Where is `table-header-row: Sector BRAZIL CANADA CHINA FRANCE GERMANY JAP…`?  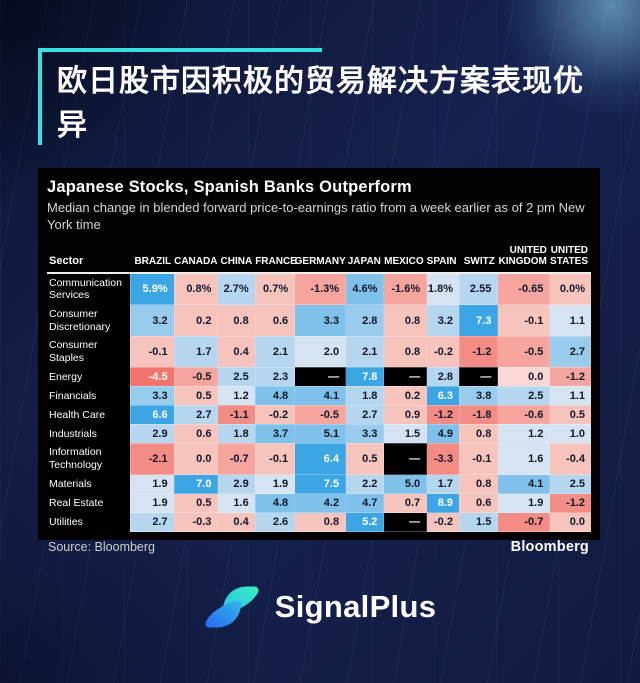
table-header-row: Sector BRAZIL CANADA CHINA FRANCE GERMANY JAP… is located at coordinates (319, 258).